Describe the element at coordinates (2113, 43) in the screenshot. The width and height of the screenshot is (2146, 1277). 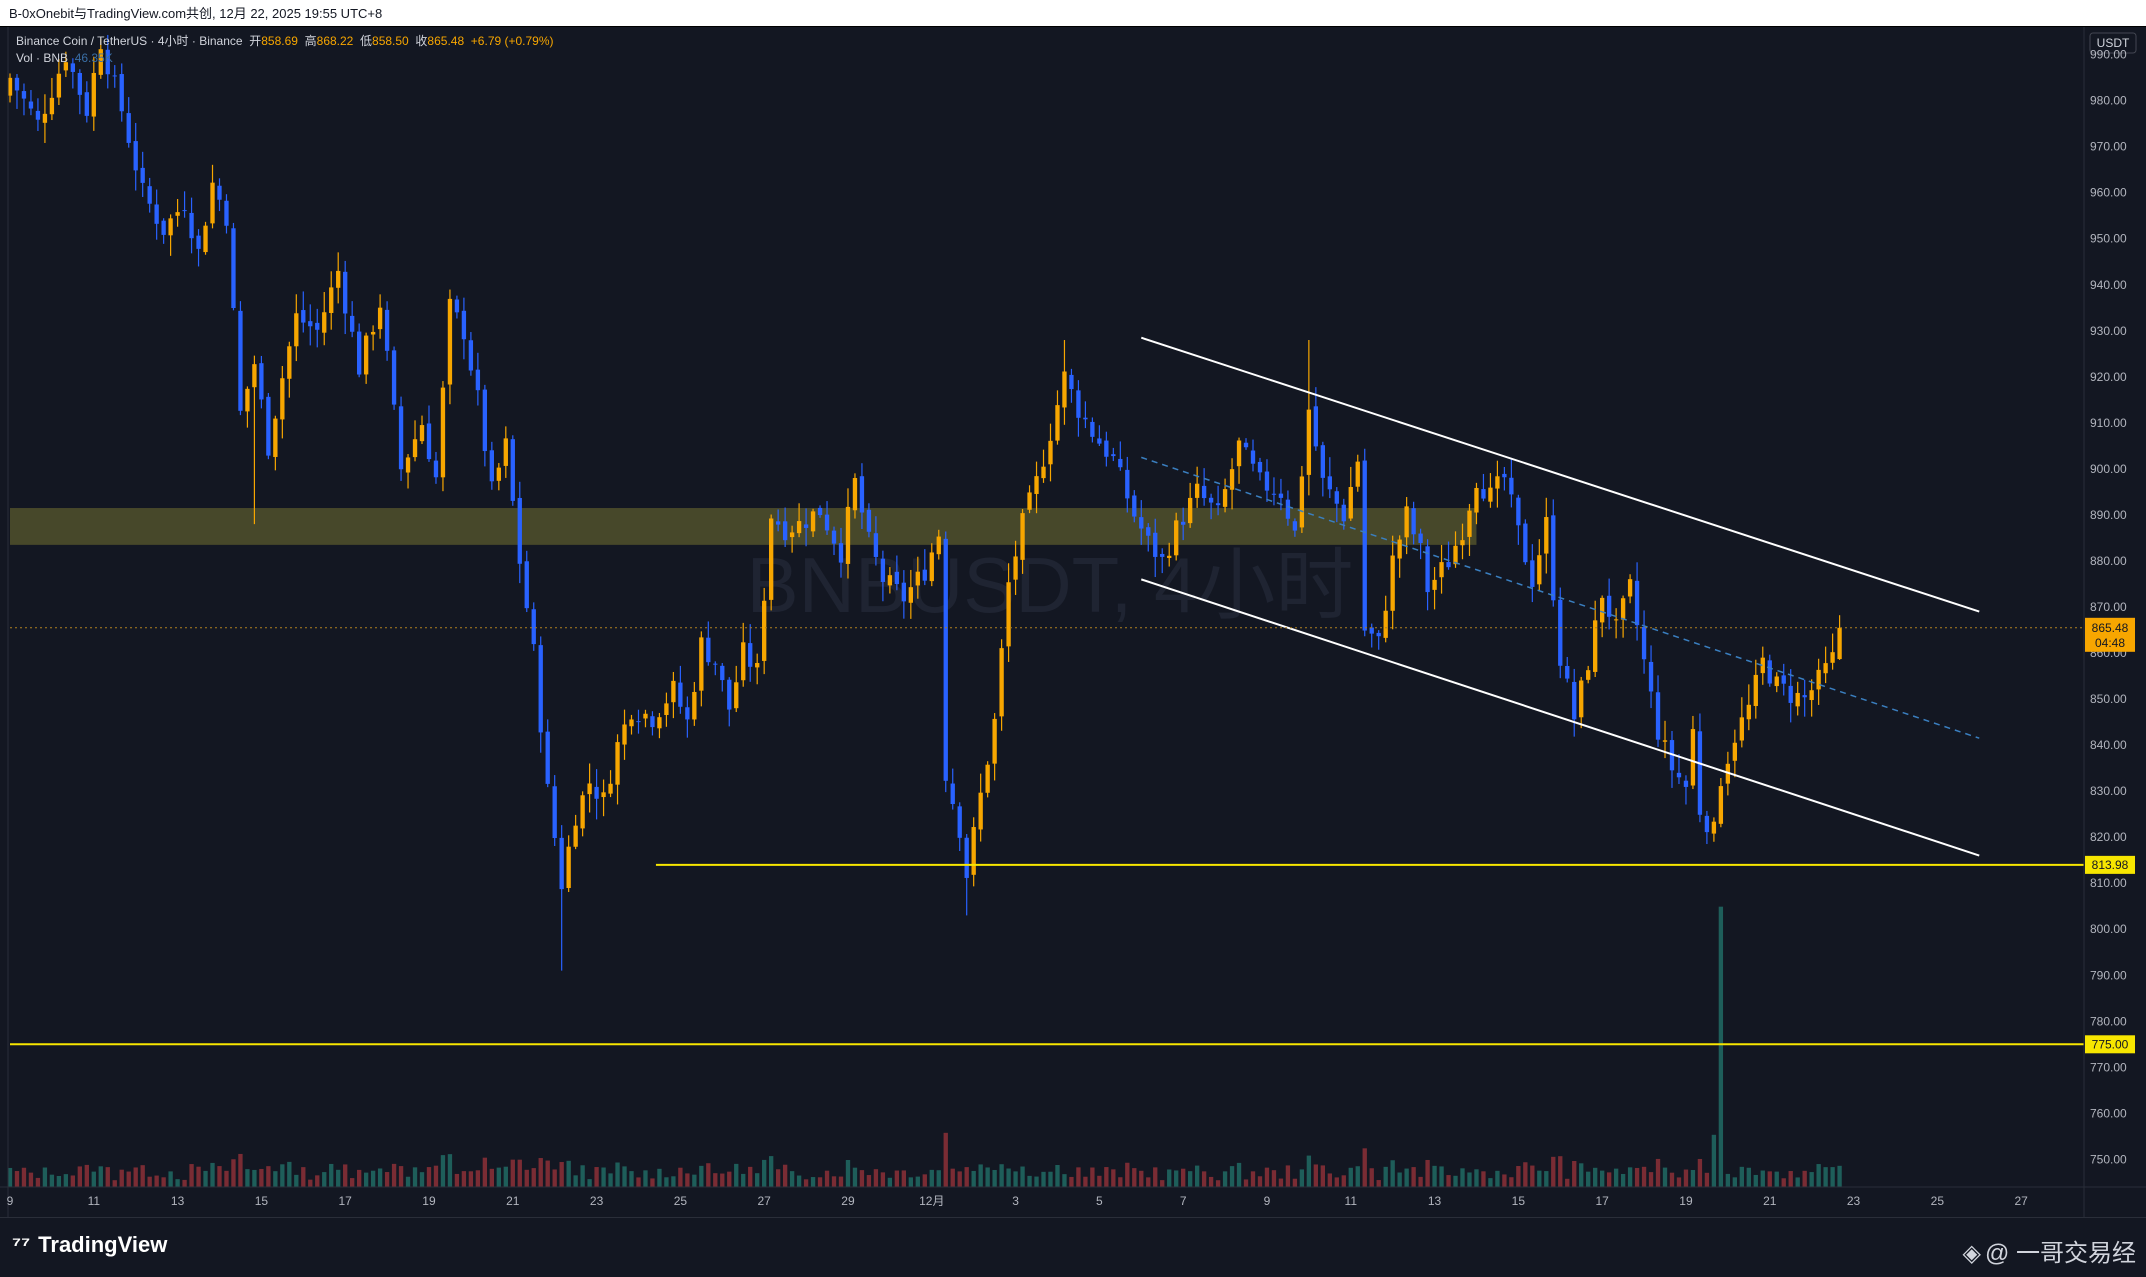
I see `currency-tag-box` at that location.